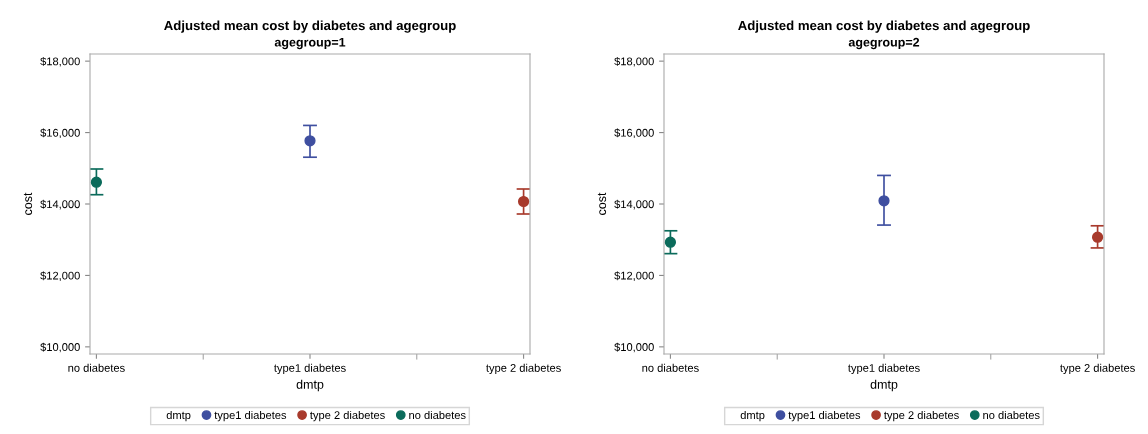  What do you see at coordinates (310, 43) in the screenshot?
I see `chart-subtitle: agegroup=1` at bounding box center [310, 43].